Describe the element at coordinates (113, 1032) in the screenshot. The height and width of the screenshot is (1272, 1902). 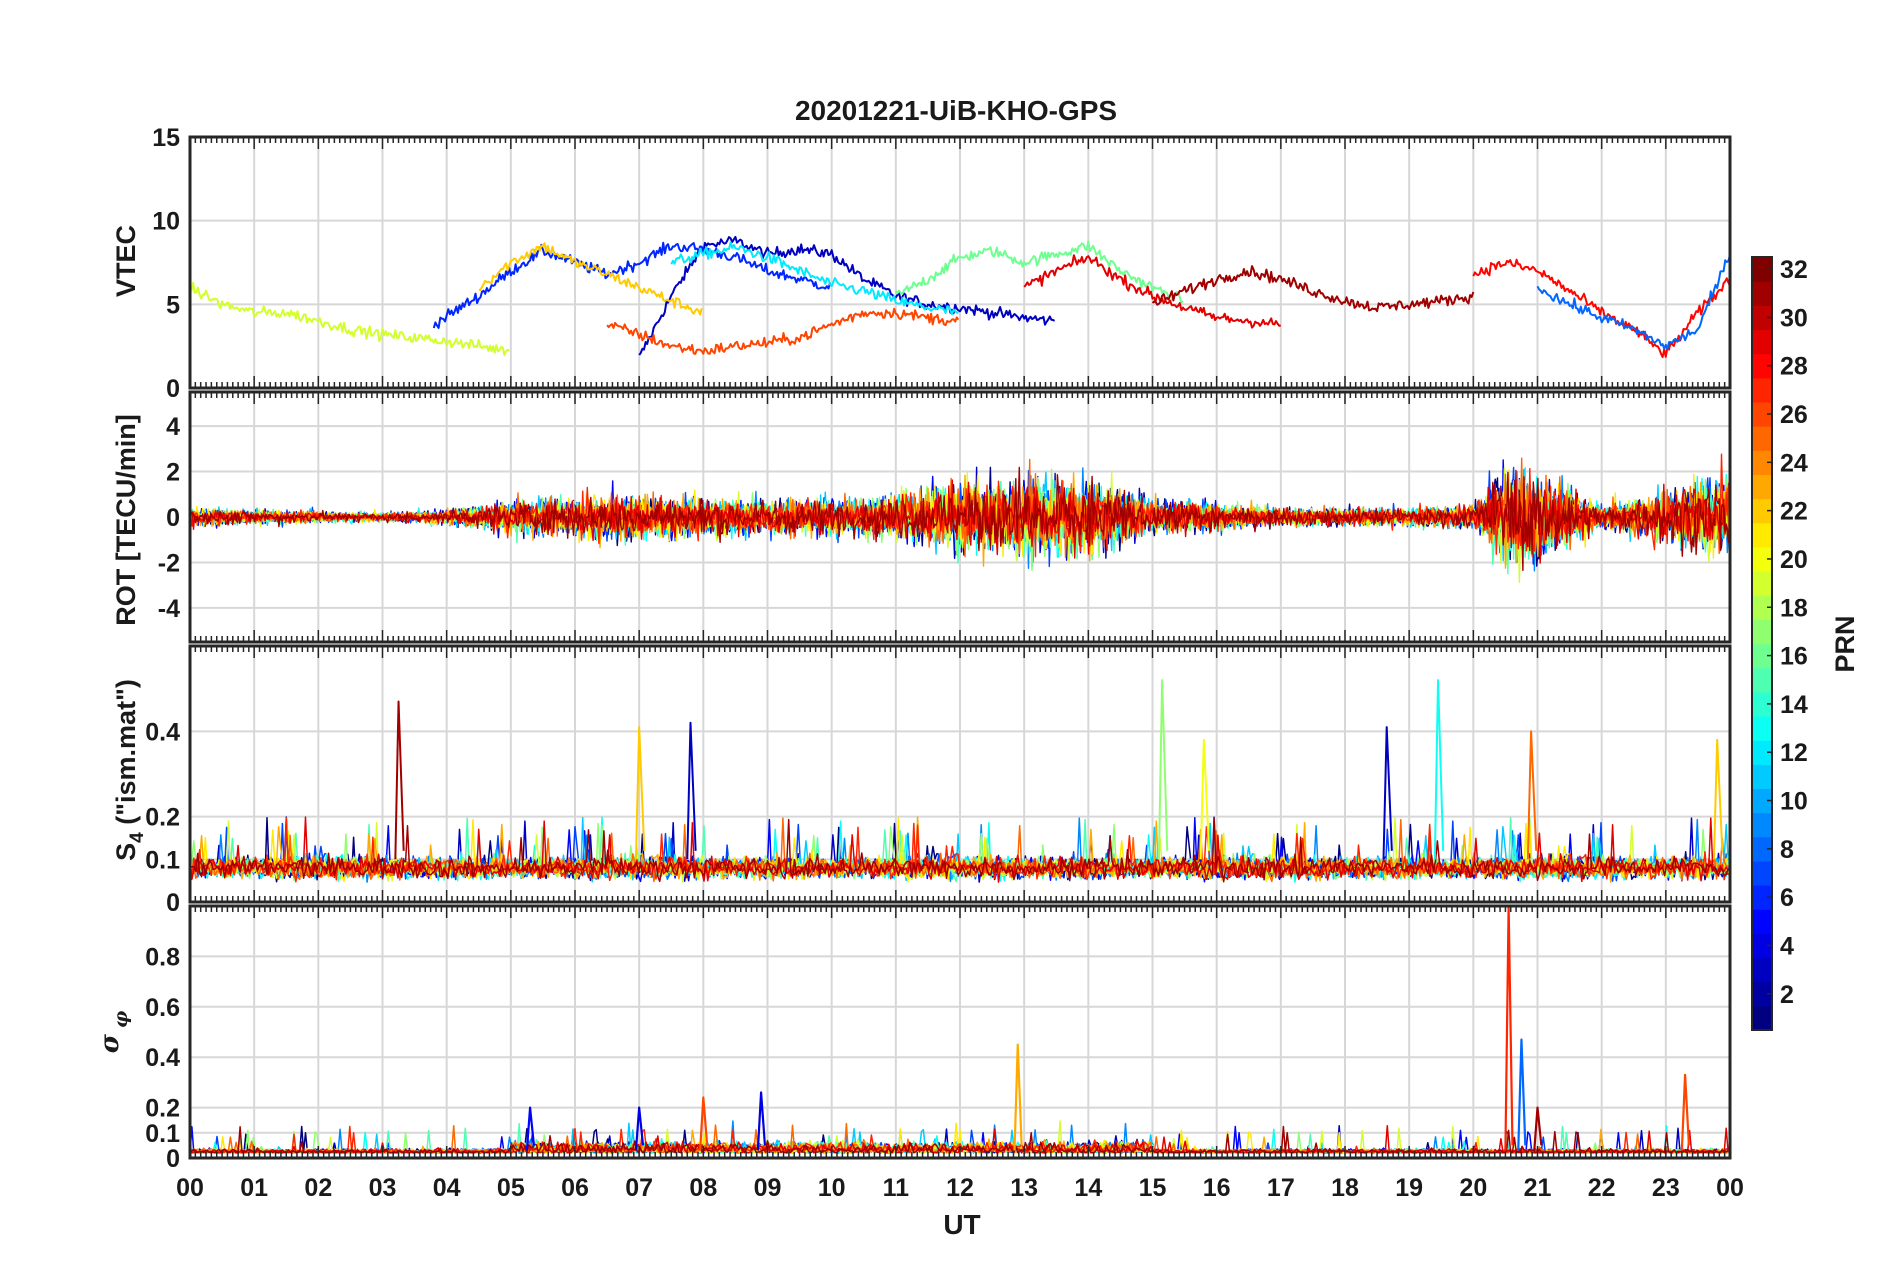
I see `sigma-ylabel: σφ` at that location.